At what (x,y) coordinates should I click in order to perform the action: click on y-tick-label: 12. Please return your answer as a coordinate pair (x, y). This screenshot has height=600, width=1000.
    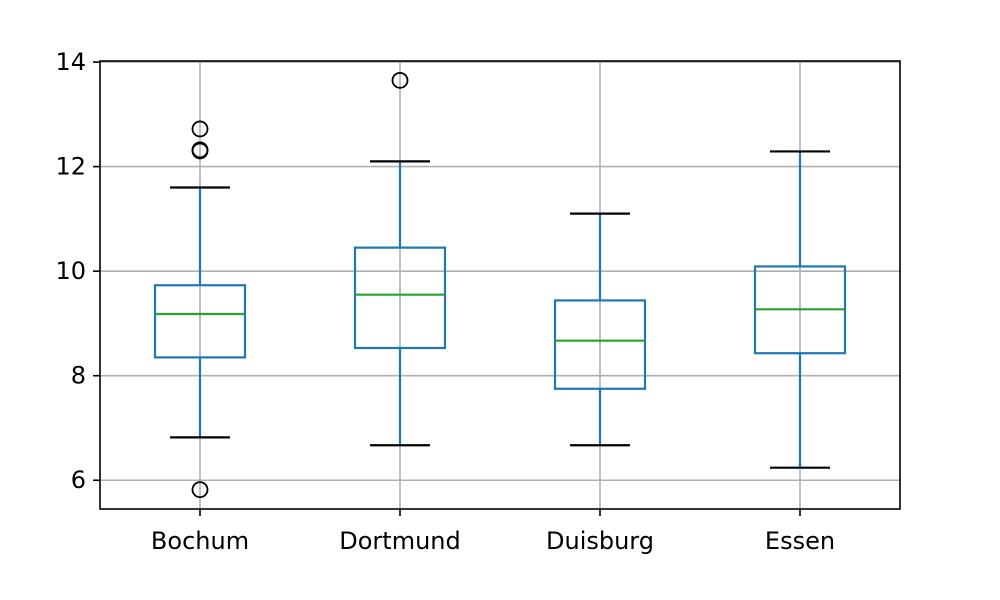
    Looking at the image, I should click on (70, 167).